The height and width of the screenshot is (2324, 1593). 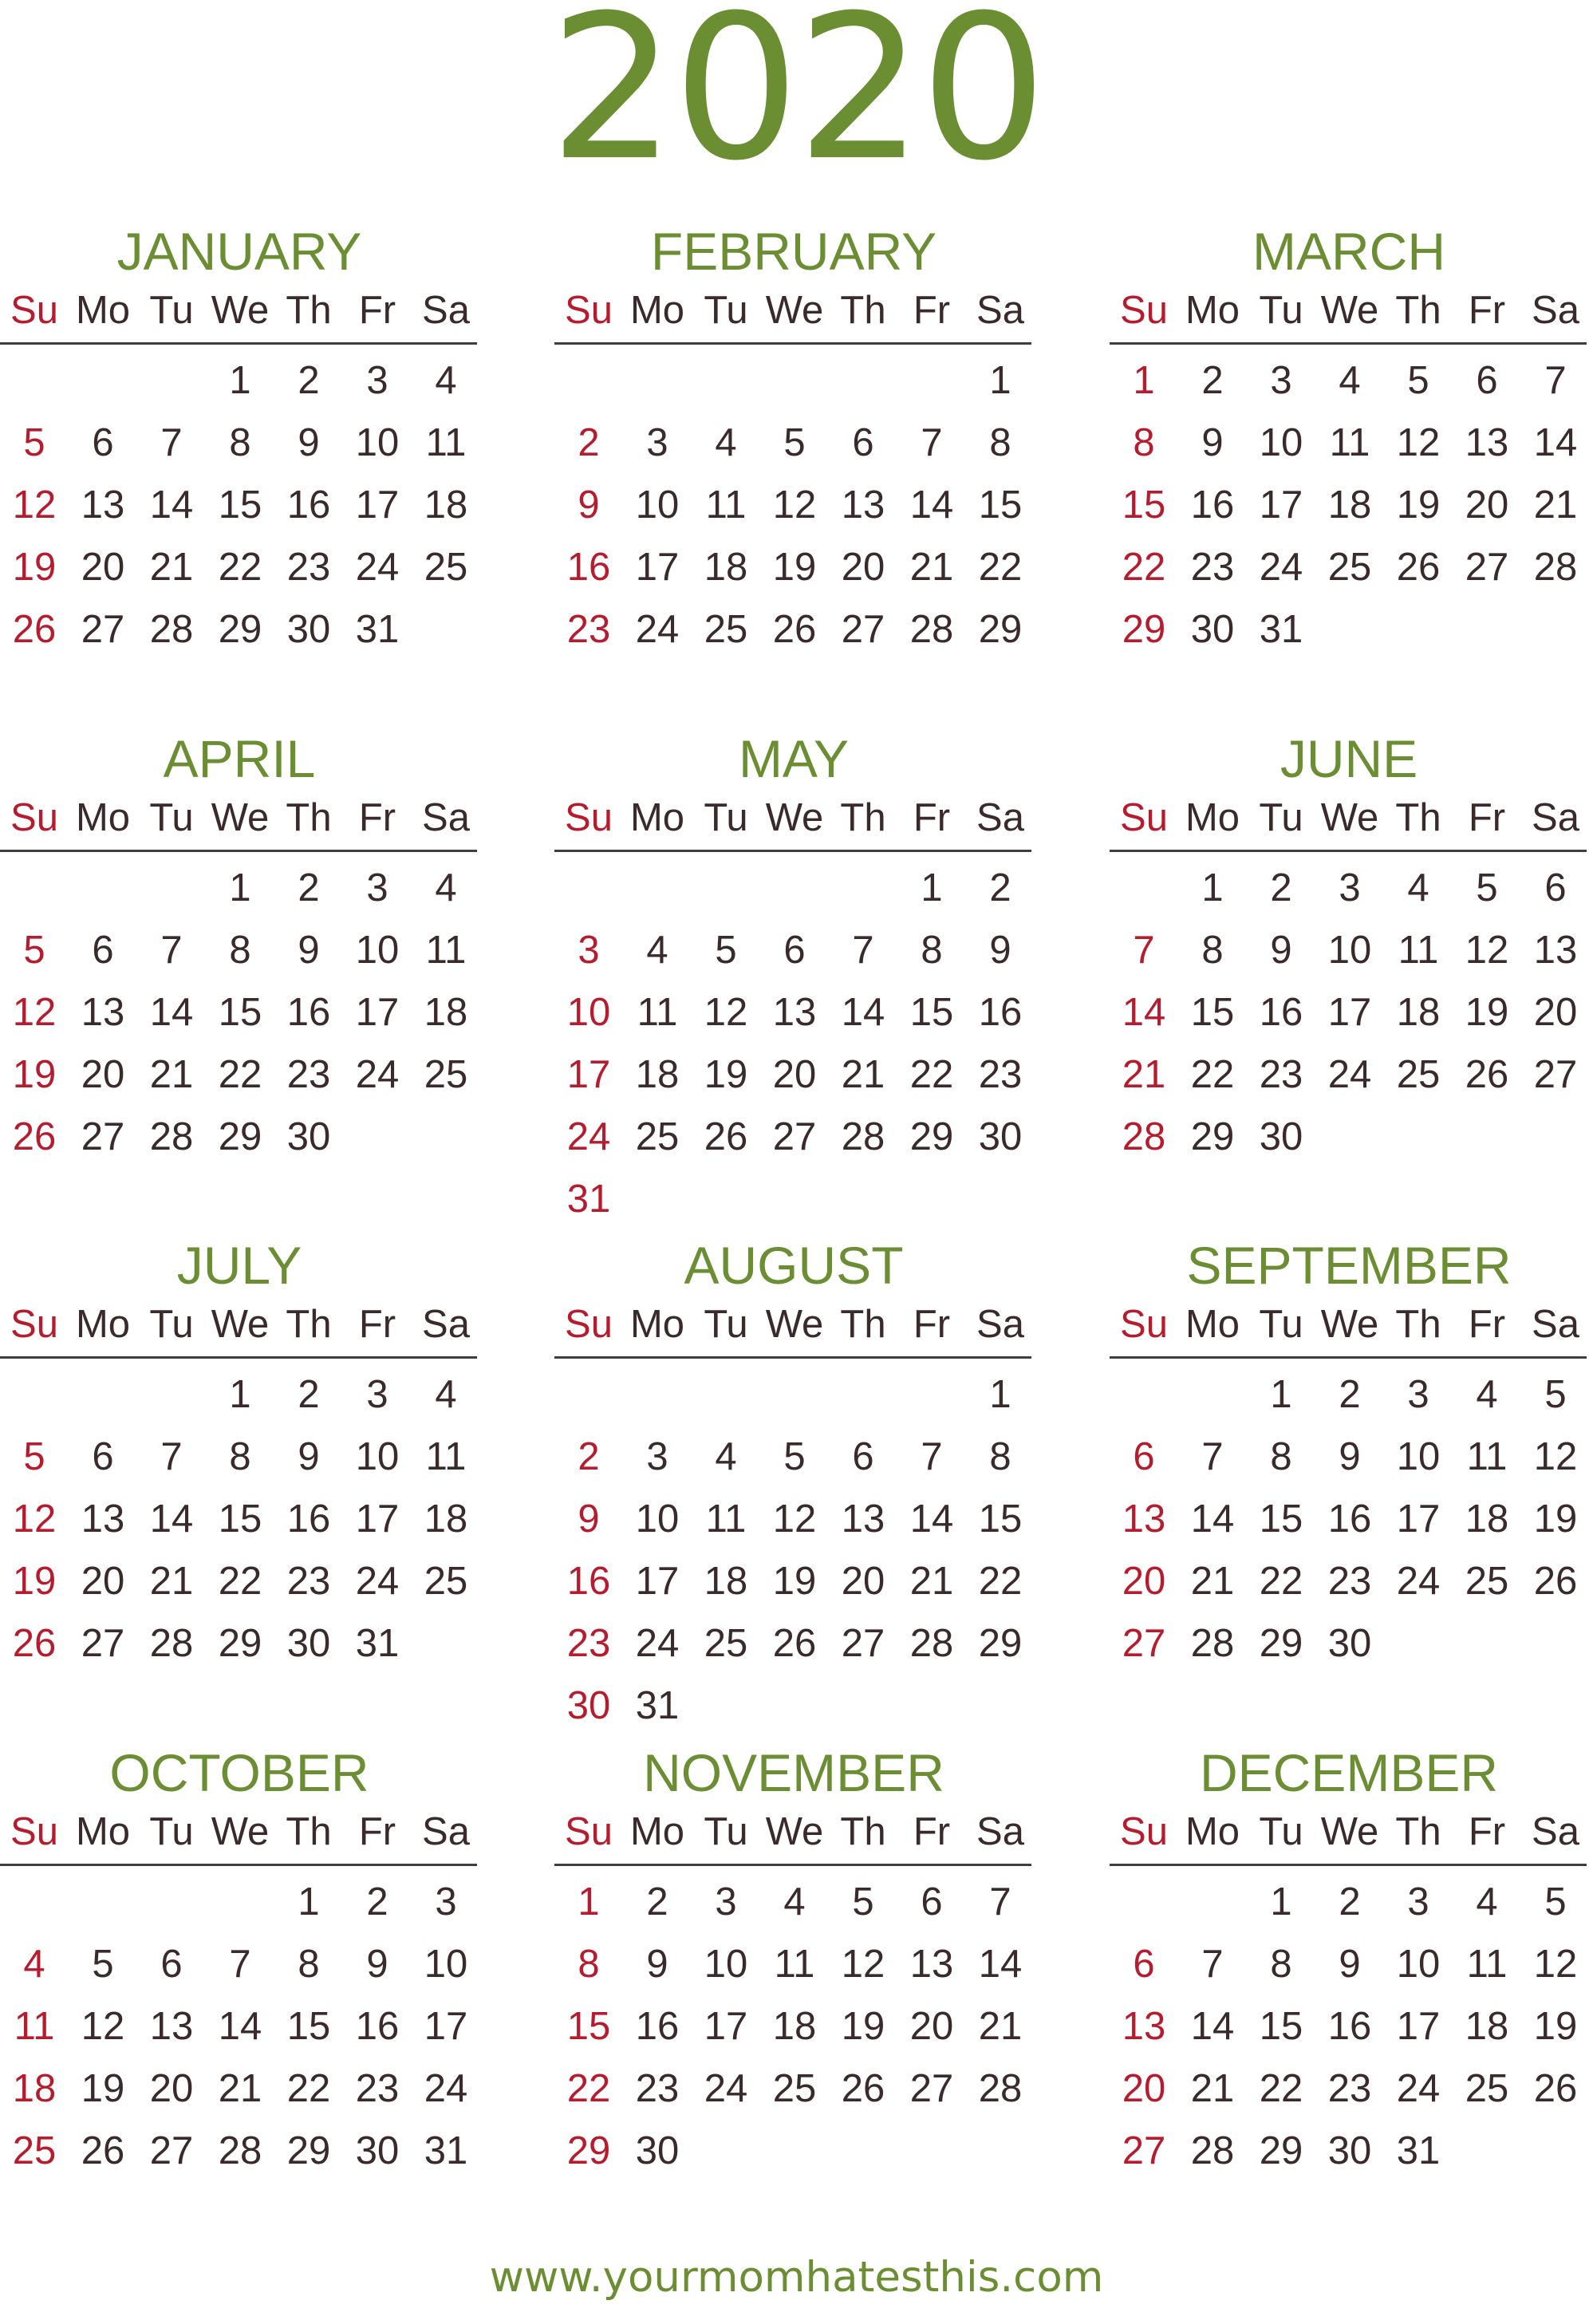 I want to click on month-title: DECEMBER, so click(x=1349, y=1772).